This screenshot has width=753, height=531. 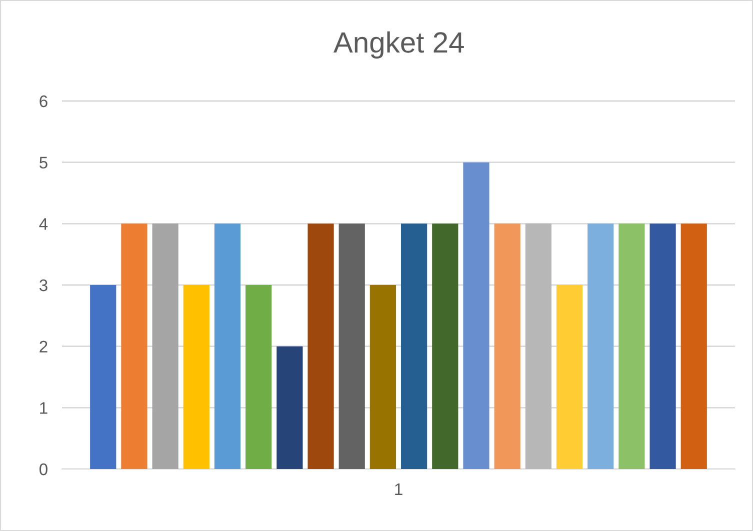 What do you see at coordinates (44, 408) in the screenshot?
I see `y-tick-label: 1` at bounding box center [44, 408].